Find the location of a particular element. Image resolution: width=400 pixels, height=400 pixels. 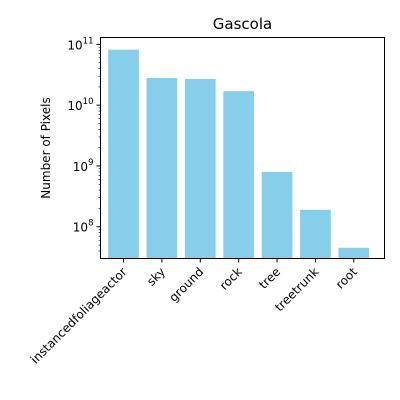

bar-instancedfoliageactor is located at coordinates (123, 154).